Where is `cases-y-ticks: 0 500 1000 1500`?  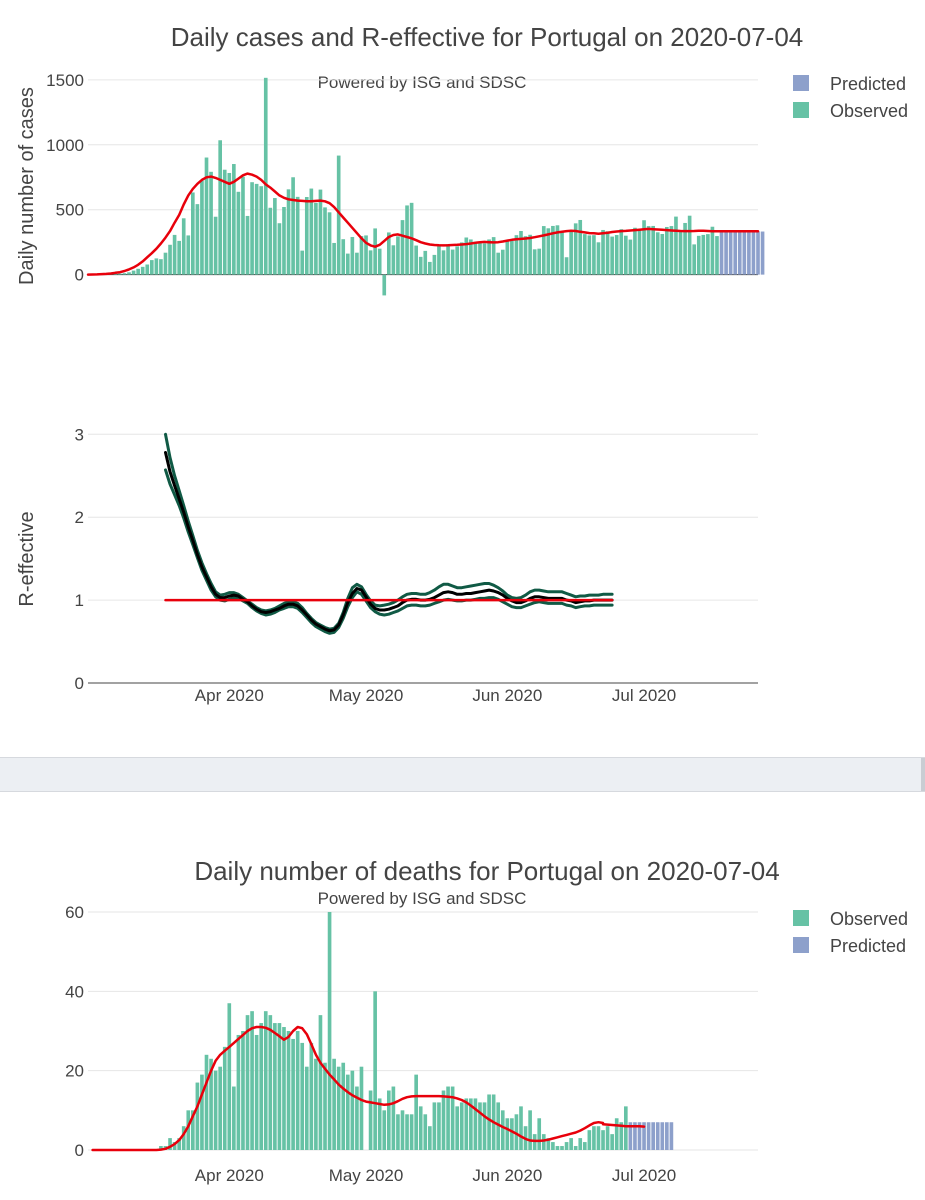 cases-y-ticks: 0 500 1000 1500 is located at coordinates (65, 178).